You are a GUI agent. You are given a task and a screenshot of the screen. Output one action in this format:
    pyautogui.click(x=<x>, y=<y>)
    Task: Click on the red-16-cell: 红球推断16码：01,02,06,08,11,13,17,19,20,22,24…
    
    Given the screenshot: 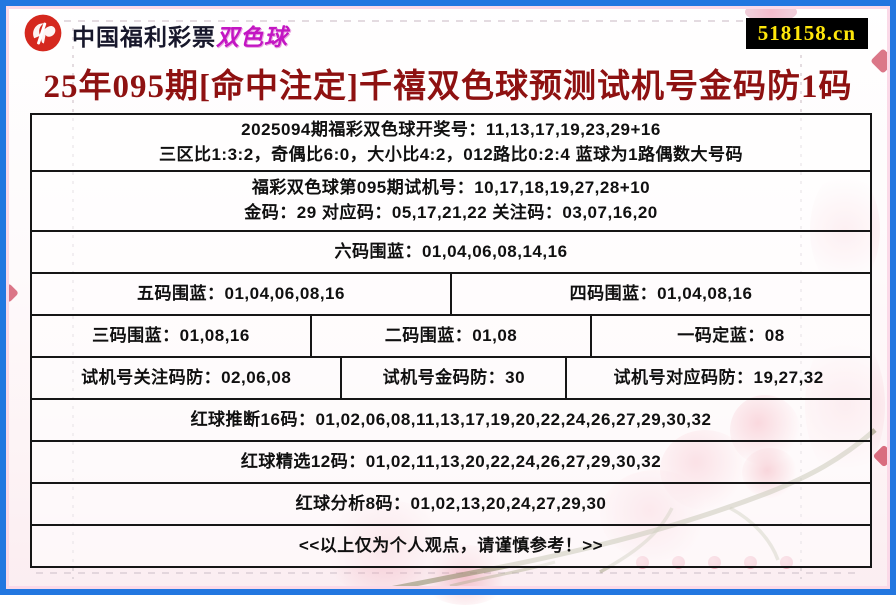 What is the action you would take?
    pyautogui.click(x=451, y=419)
    